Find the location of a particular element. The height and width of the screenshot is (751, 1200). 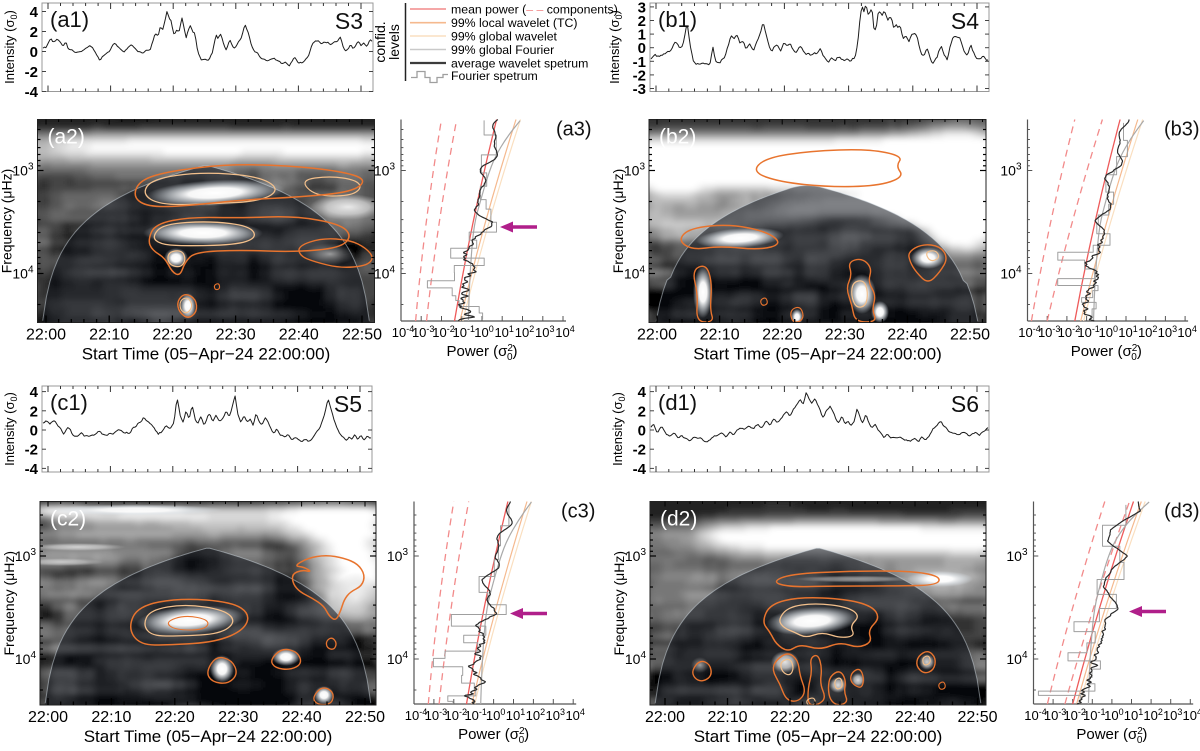

svg-text: 99% local wavelet (TC) is located at coordinates (514, 23).